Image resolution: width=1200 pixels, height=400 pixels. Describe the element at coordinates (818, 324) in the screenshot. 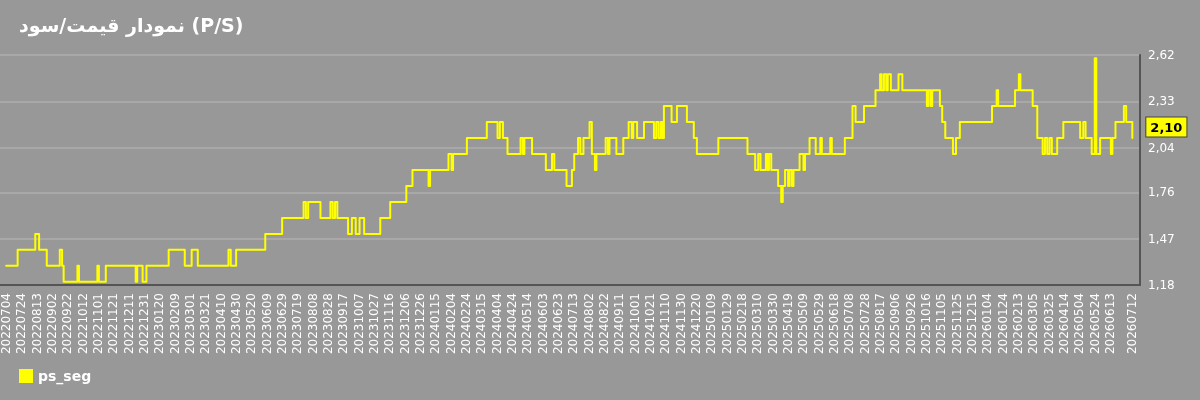

I see `x-tick-label: 20250529` at that location.